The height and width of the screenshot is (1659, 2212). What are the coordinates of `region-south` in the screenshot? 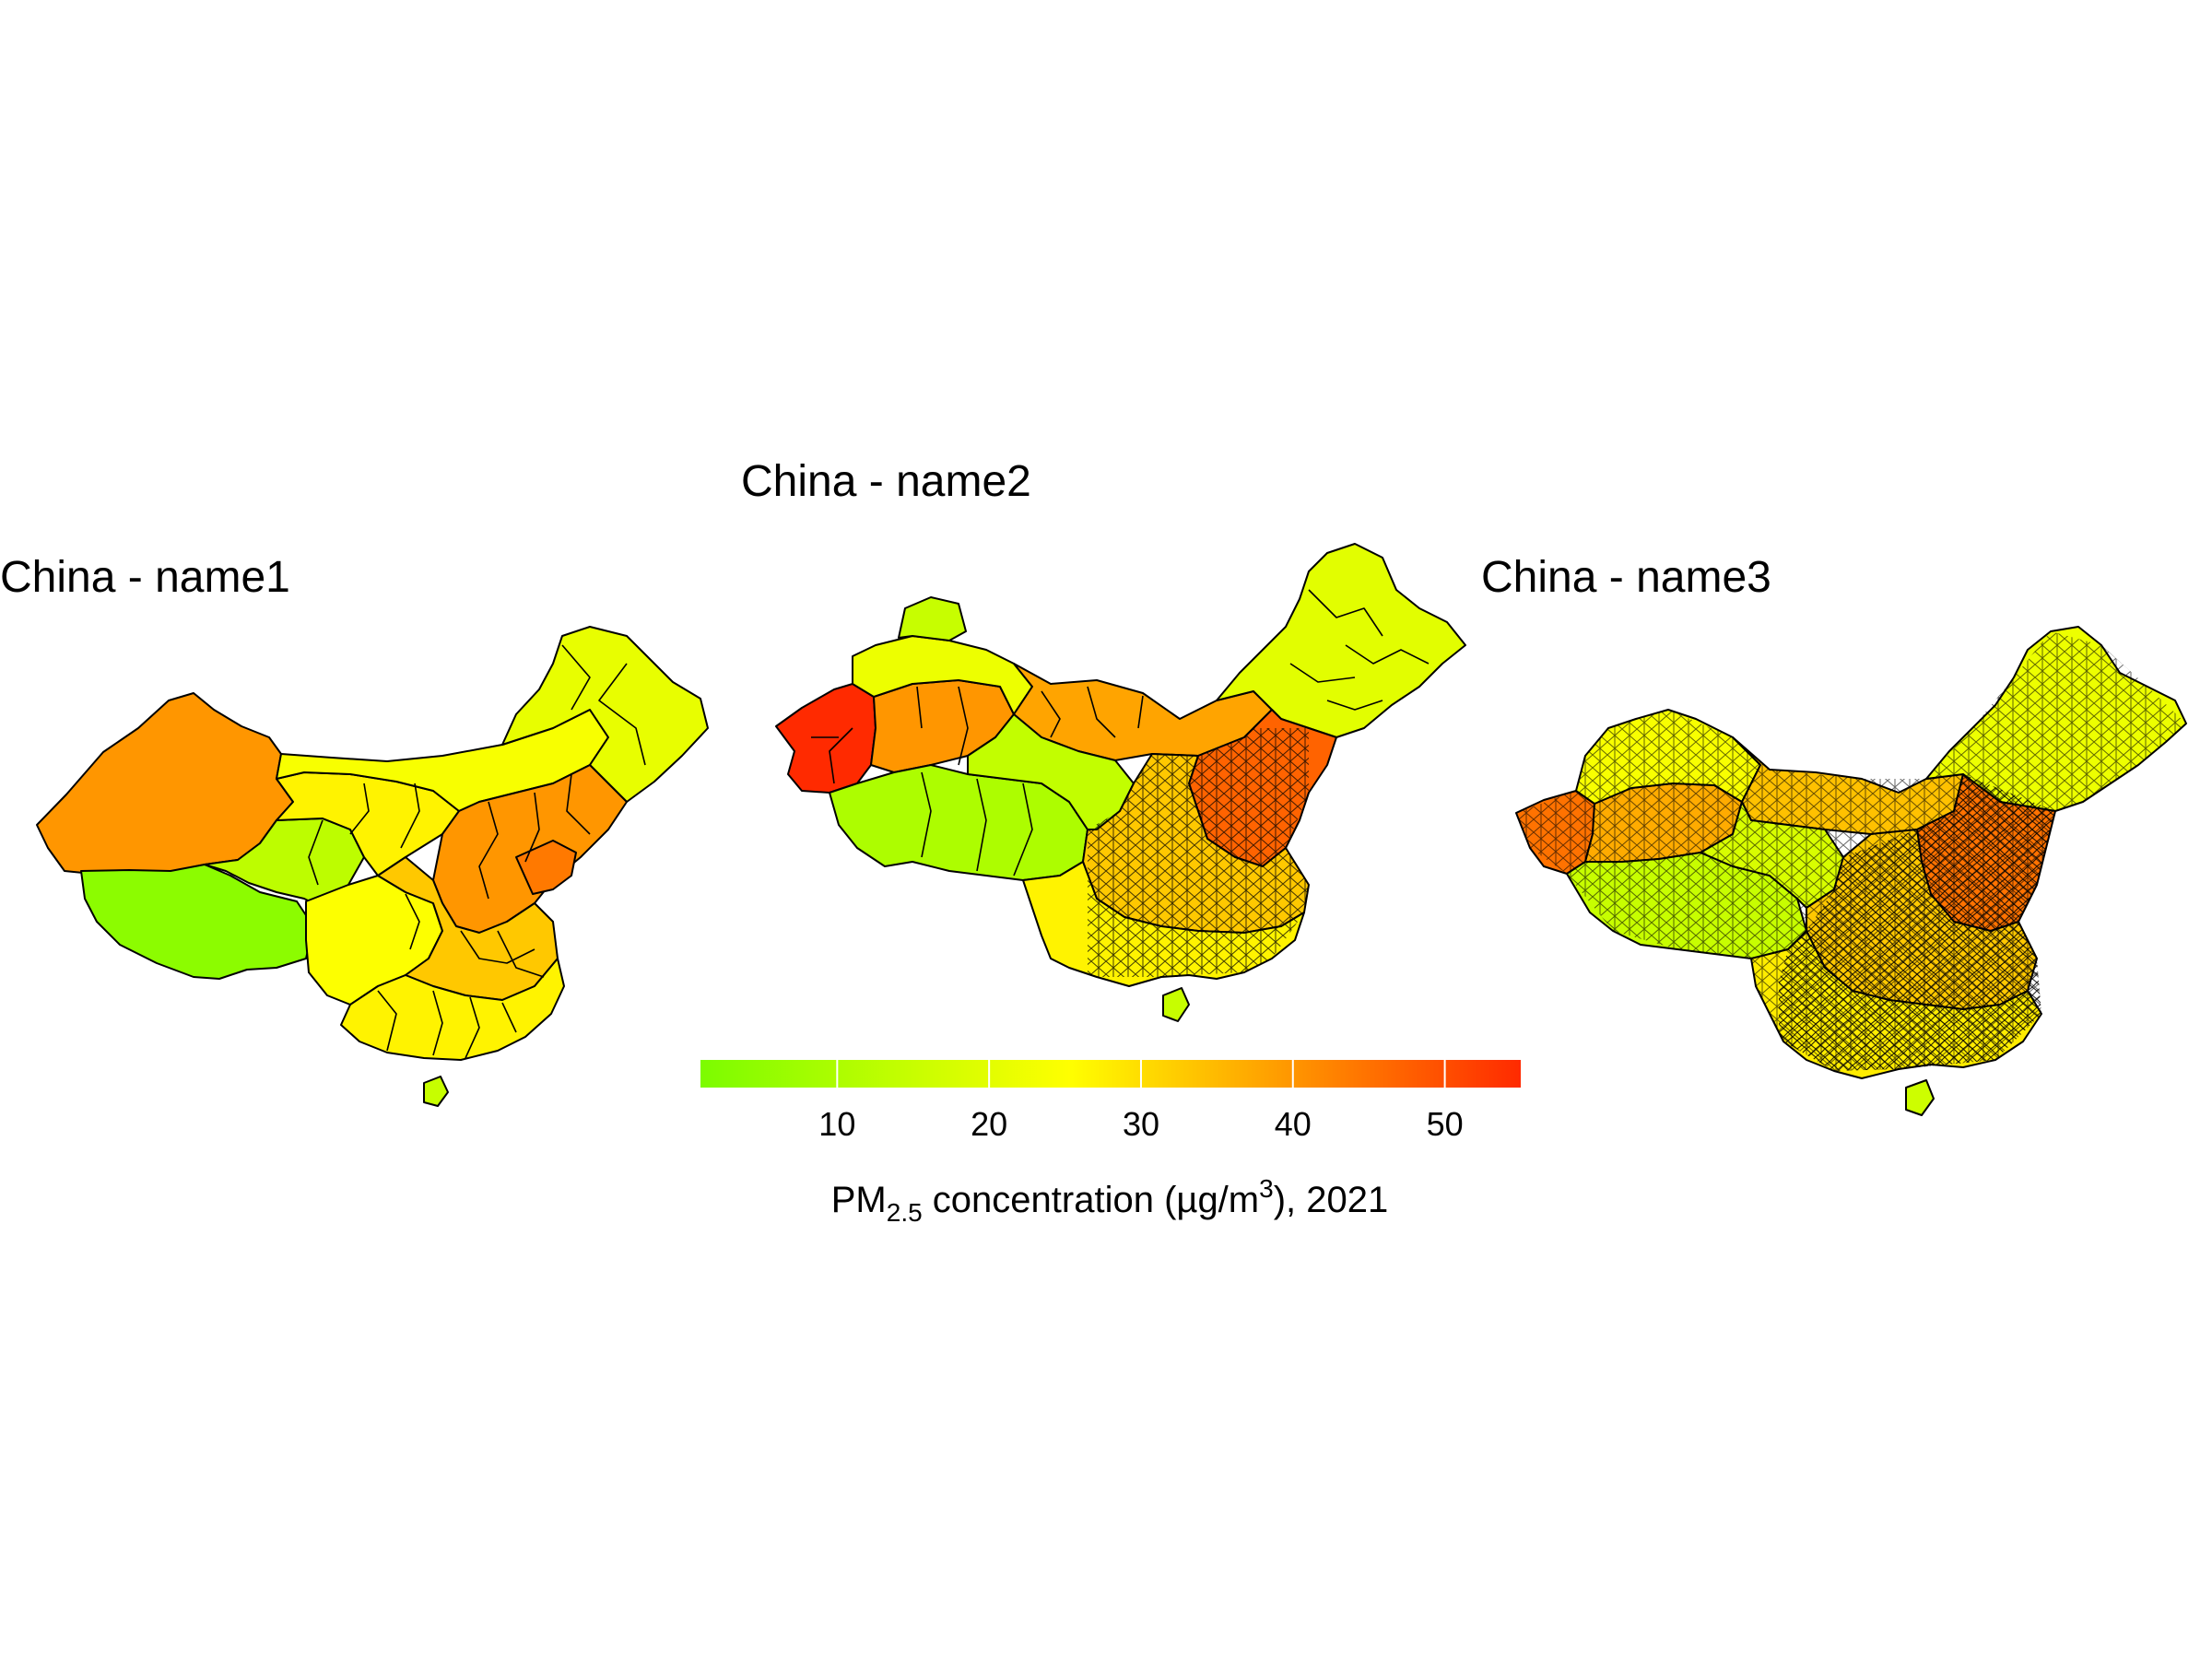 It's located at (452, 1009).